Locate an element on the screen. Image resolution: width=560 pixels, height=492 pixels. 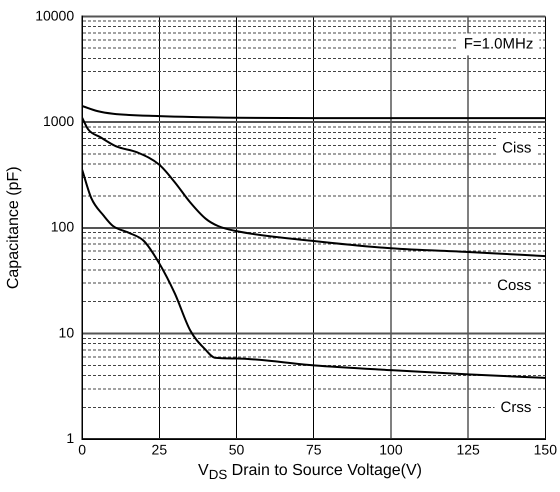
x-tick-label: 125 is located at coordinates (468, 449).